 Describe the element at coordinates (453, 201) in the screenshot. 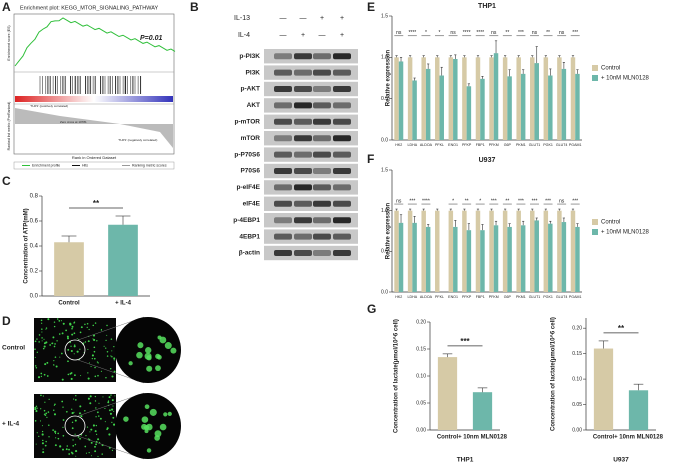

I see `significance: *` at that location.